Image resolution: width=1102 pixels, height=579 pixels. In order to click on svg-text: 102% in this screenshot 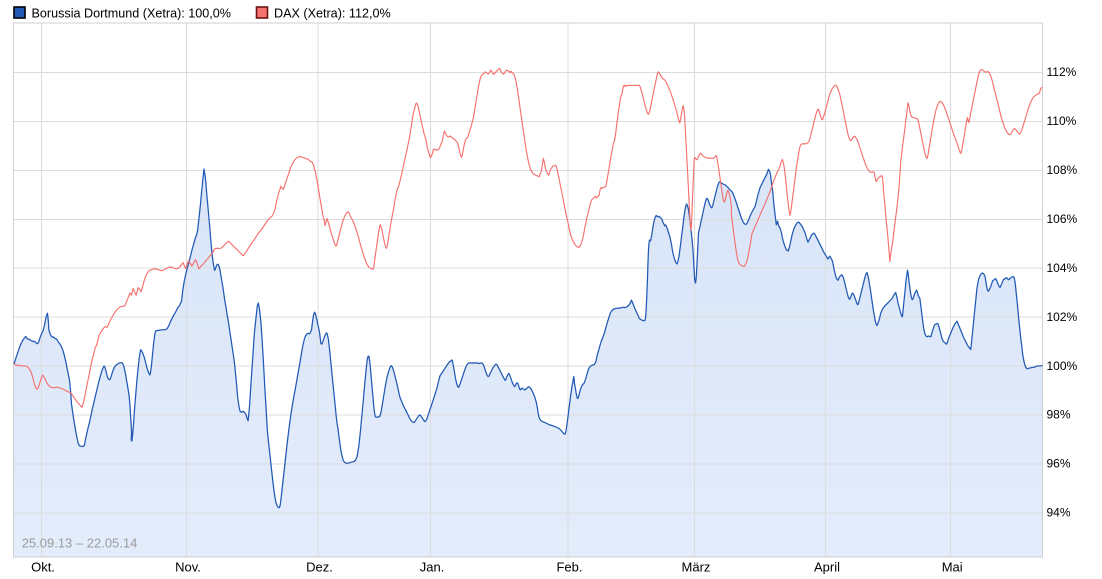, I will do `click(1062, 317)`.